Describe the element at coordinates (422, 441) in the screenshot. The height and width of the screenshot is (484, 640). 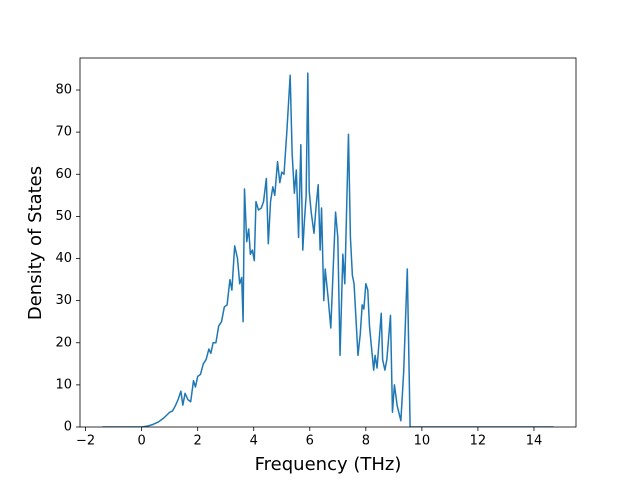
I see `x-tick-label: 10` at that location.